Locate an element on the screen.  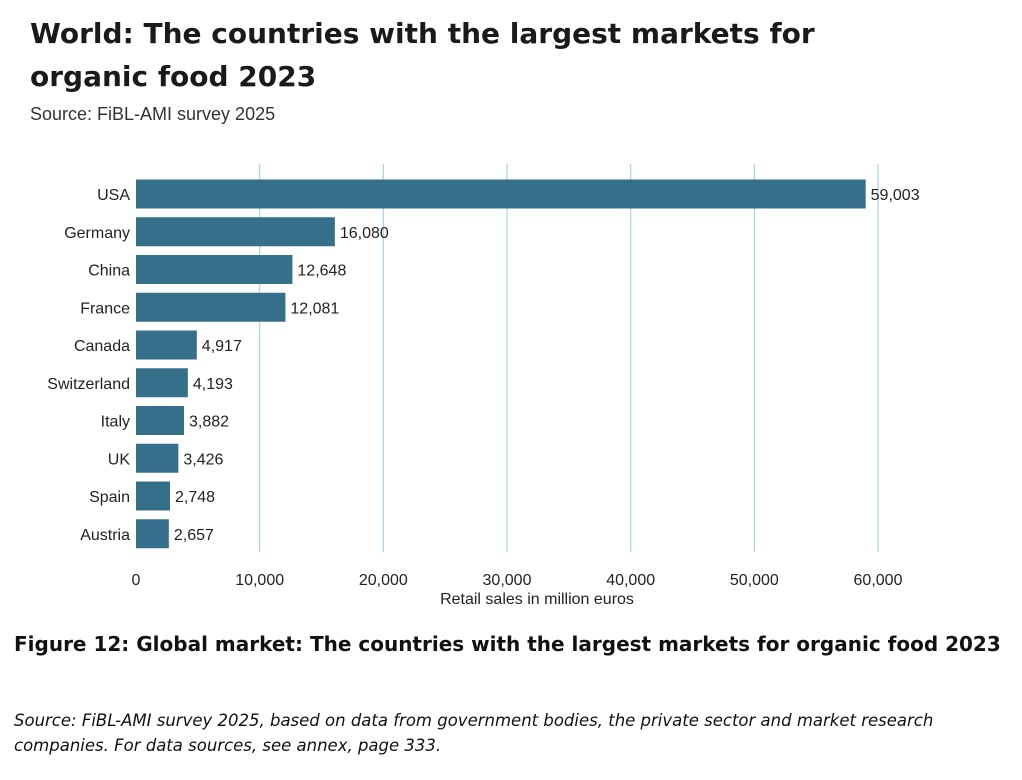
x-tick-label: 10,000 is located at coordinates (259, 580).